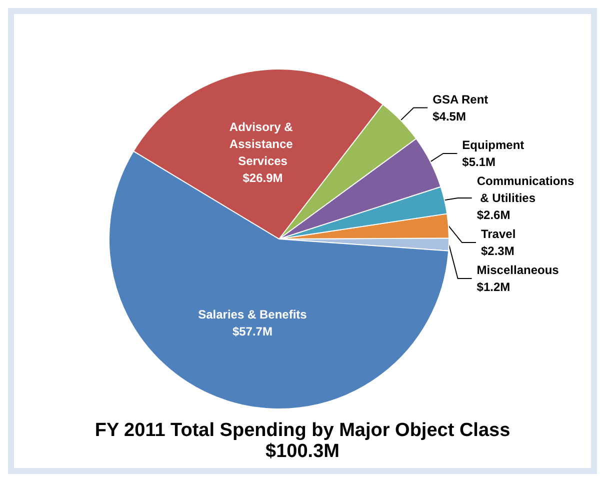 This screenshot has width=605, height=482. I want to click on slice-label: Equipment, so click(493, 145).